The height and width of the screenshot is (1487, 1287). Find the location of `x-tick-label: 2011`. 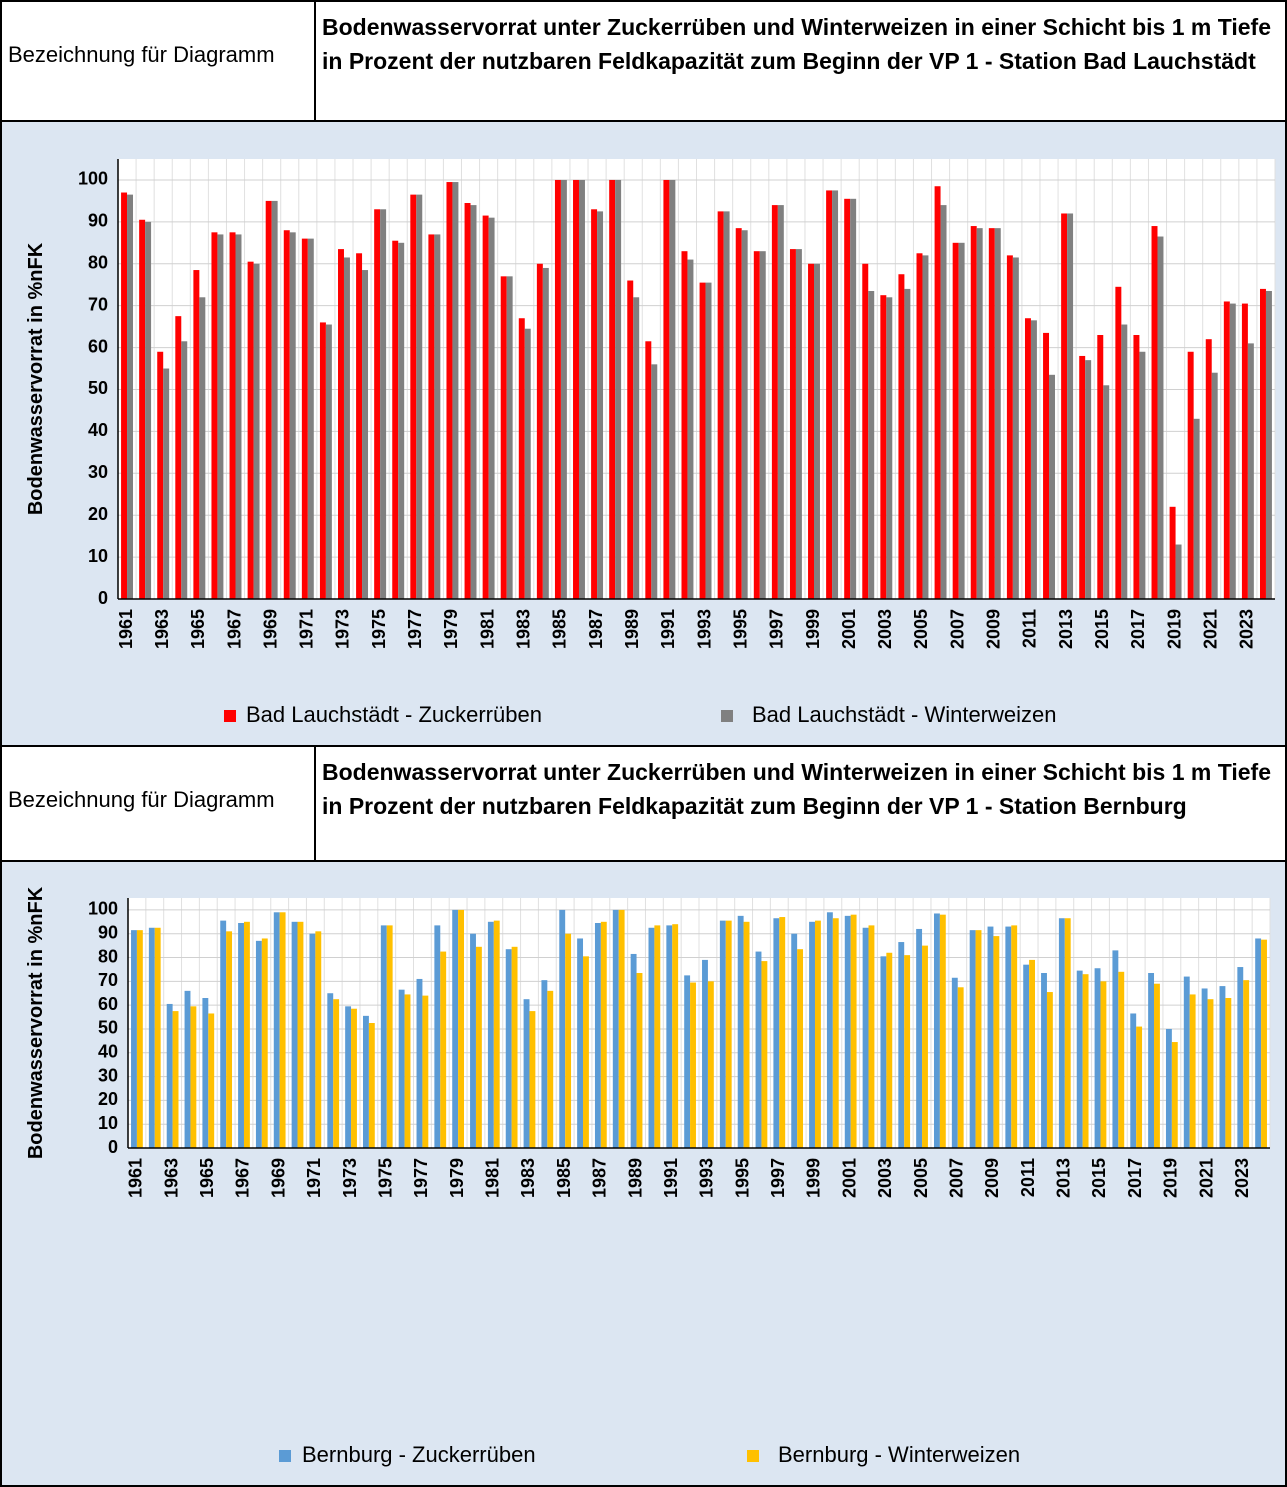

x-tick-label: 2011 is located at coordinates (1030, 628).